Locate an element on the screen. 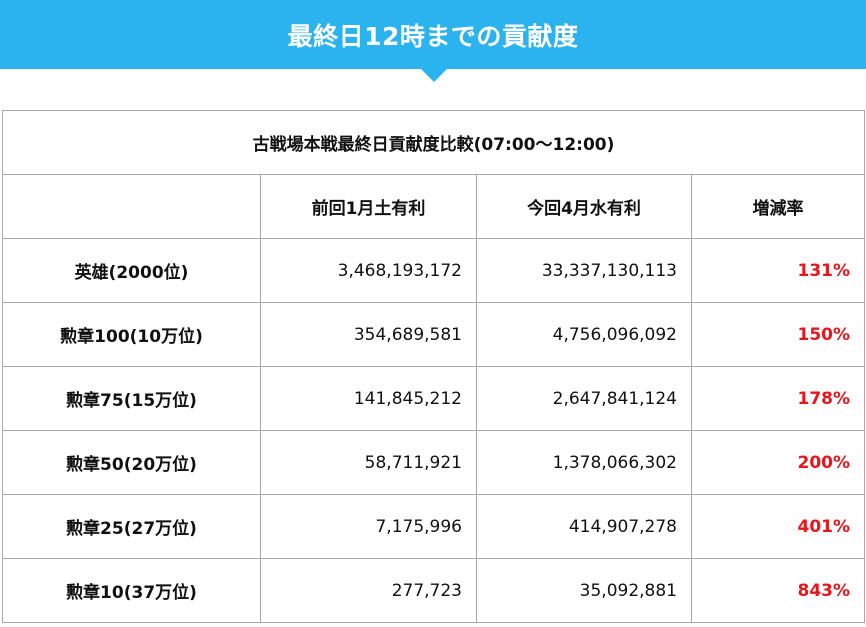 The image size is (866, 627). current-value: 35,092,881 is located at coordinates (584, 590).